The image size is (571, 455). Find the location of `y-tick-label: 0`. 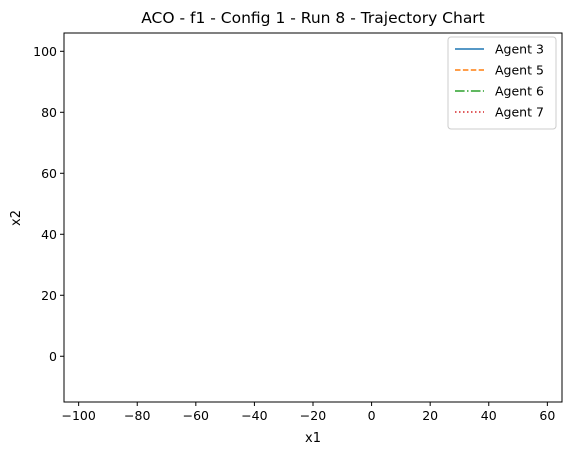

y-tick-label: 0 is located at coordinates (53, 356).